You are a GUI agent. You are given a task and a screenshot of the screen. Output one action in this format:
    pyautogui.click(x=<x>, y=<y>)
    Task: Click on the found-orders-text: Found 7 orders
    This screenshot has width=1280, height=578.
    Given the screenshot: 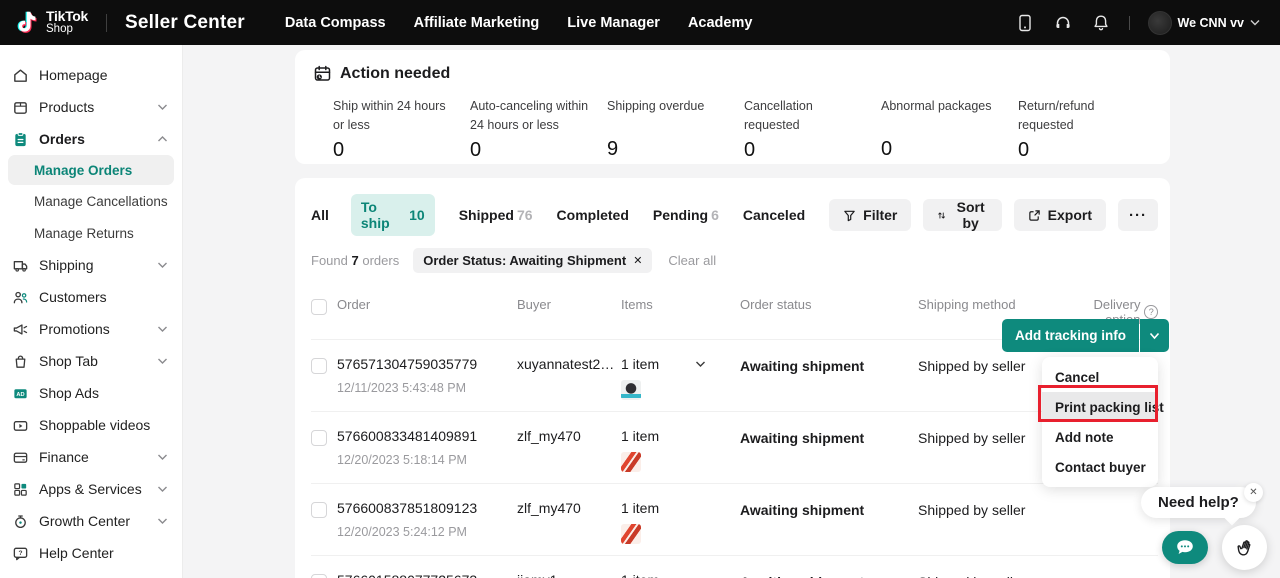 What is the action you would take?
    pyautogui.click(x=355, y=260)
    